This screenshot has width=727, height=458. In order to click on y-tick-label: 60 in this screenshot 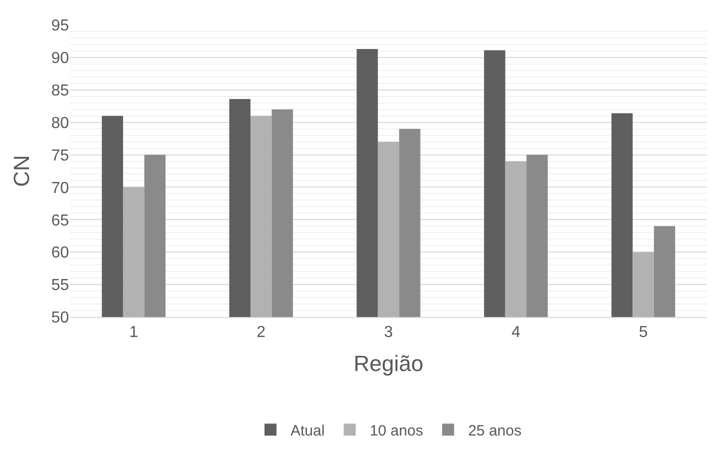, I will do `click(60, 253)`.